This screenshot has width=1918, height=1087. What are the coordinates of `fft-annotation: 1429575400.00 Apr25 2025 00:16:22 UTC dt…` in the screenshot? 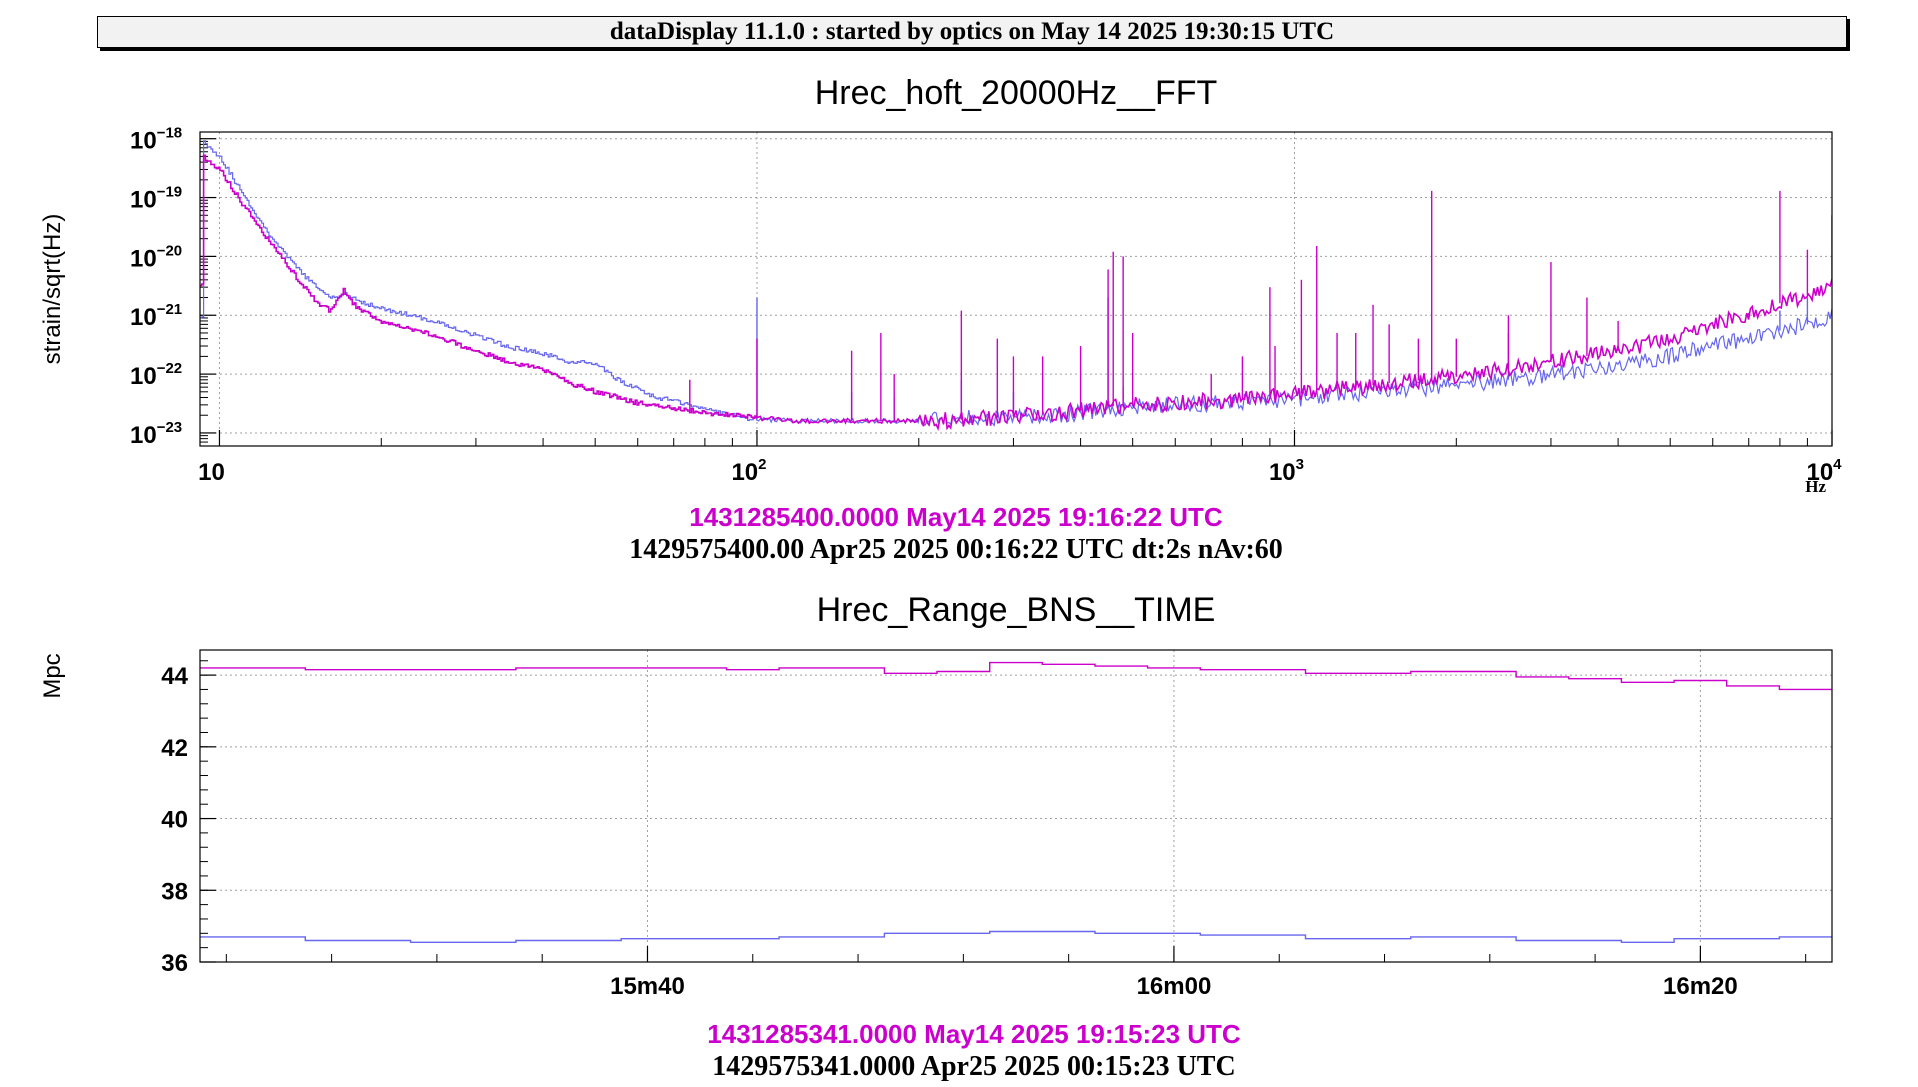 It's located at (956, 549).